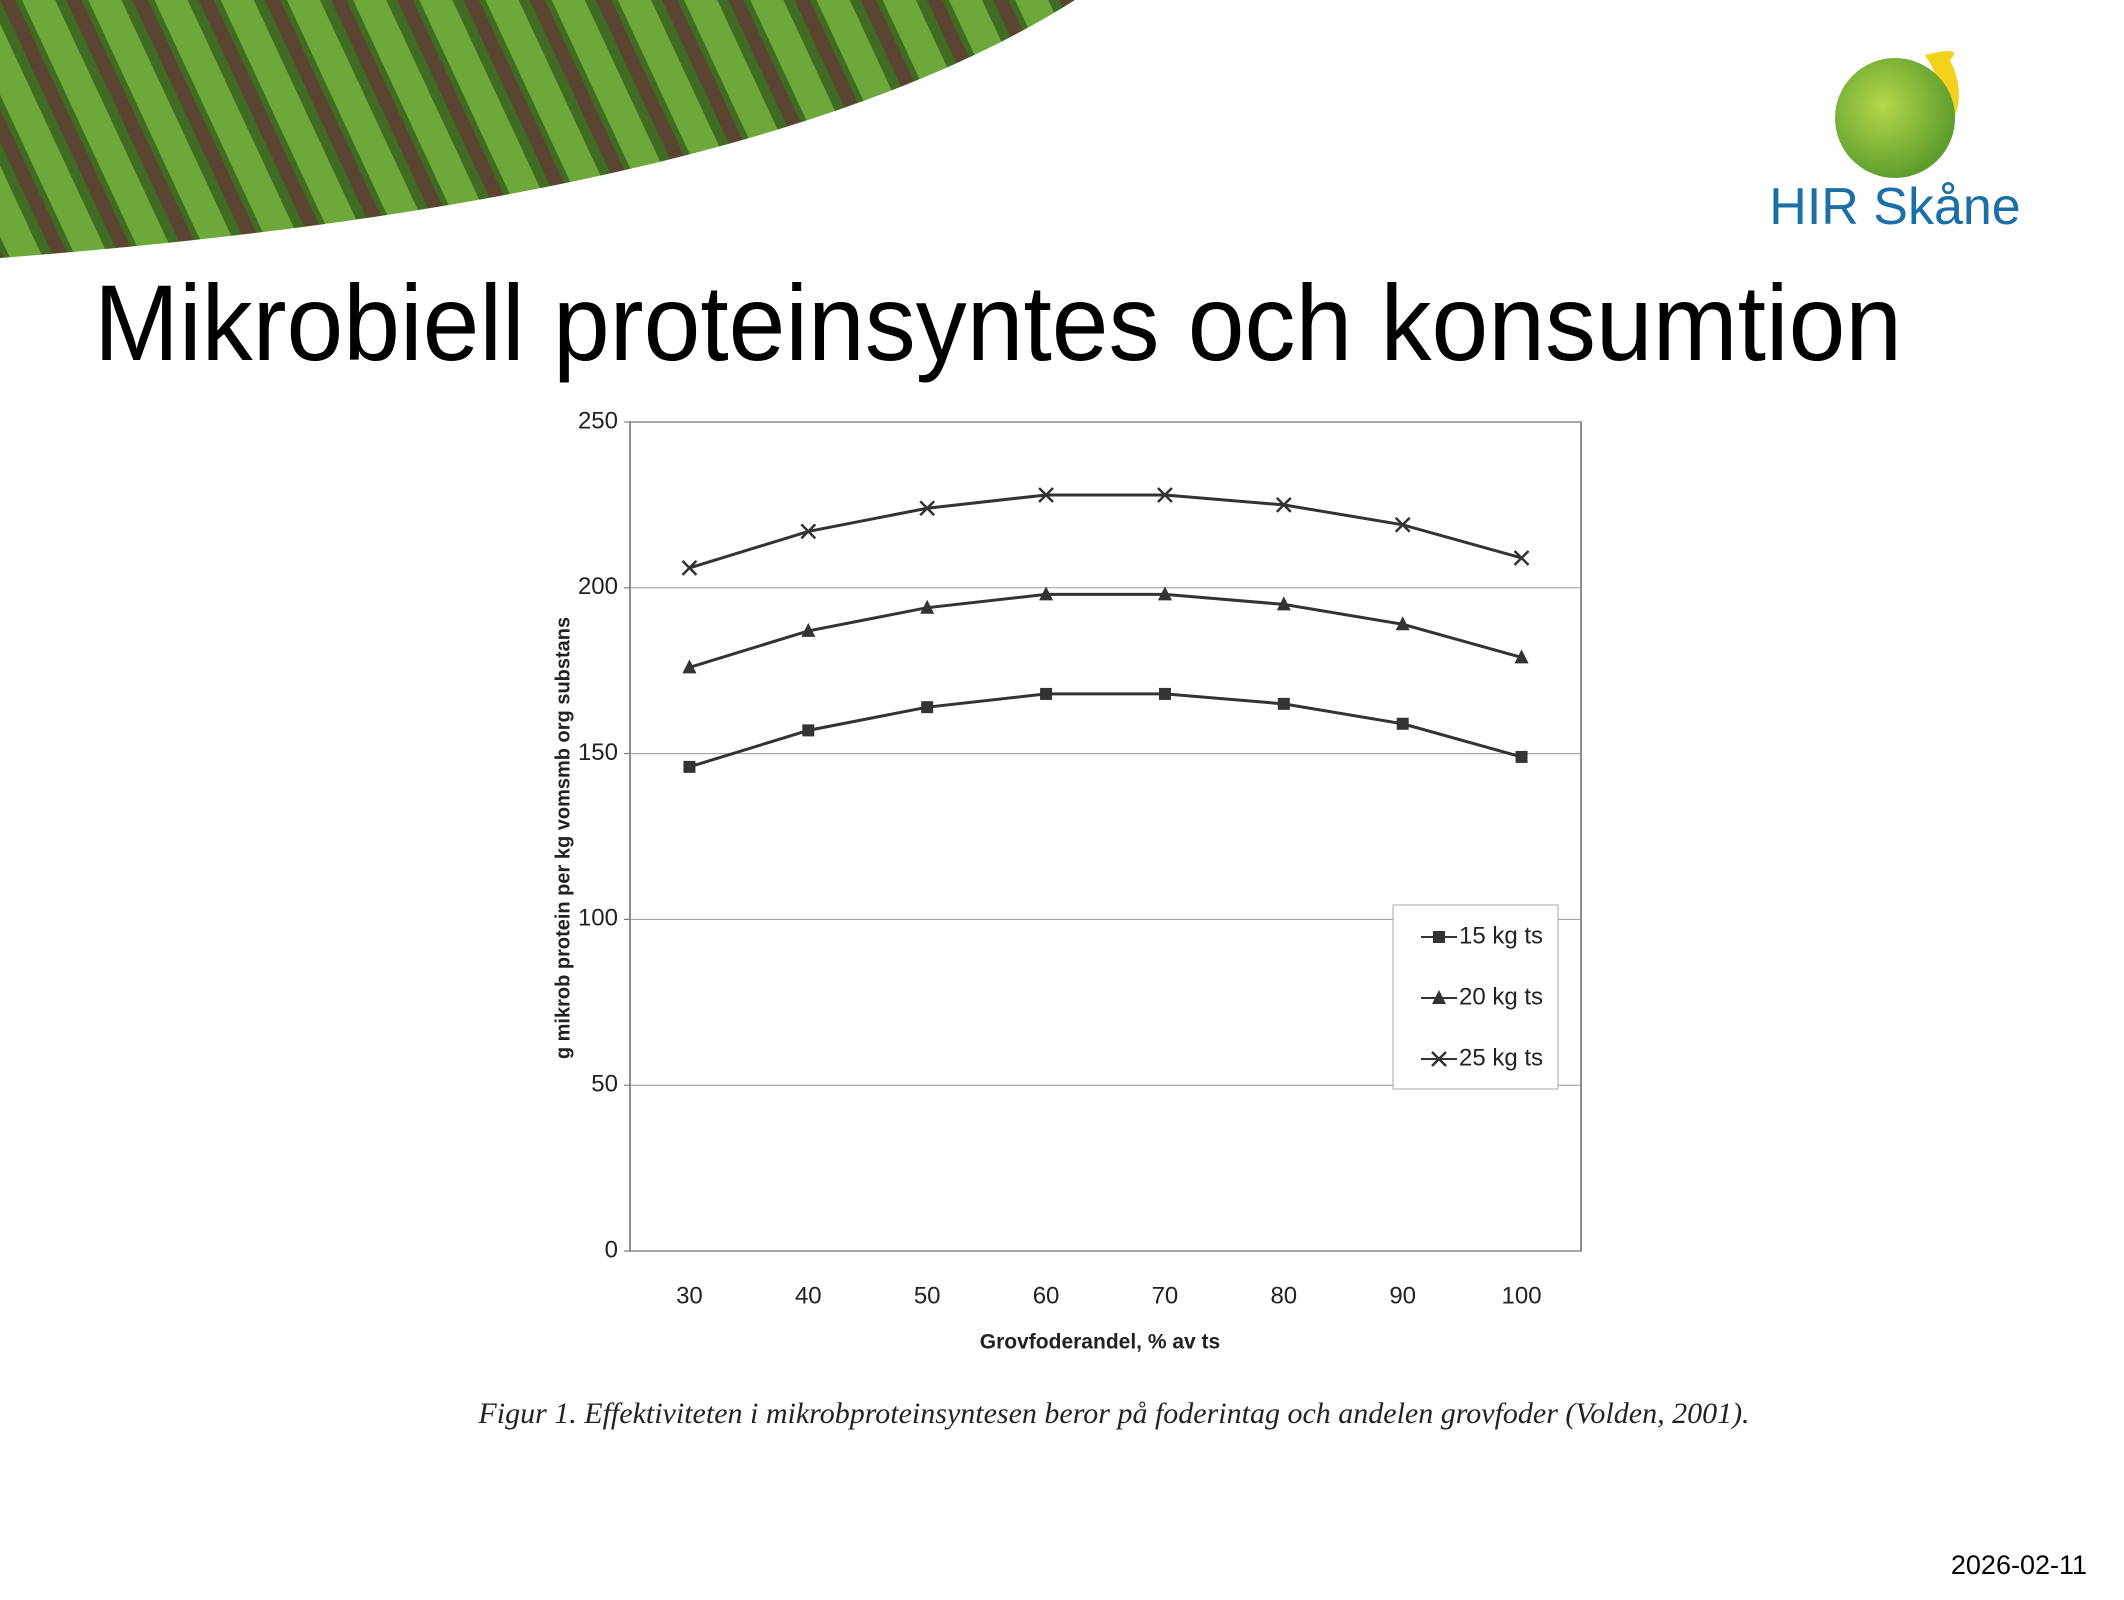 Image resolution: width=2124 pixels, height=1600 pixels. What do you see at coordinates (598, 752) in the screenshot?
I see `y-tick-label: 150` at bounding box center [598, 752].